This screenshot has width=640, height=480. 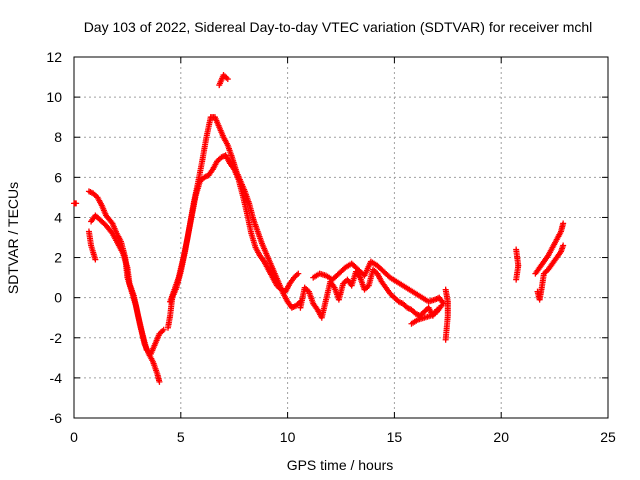 What do you see at coordinates (501, 437) in the screenshot?
I see `x-tick-label: 20` at bounding box center [501, 437].